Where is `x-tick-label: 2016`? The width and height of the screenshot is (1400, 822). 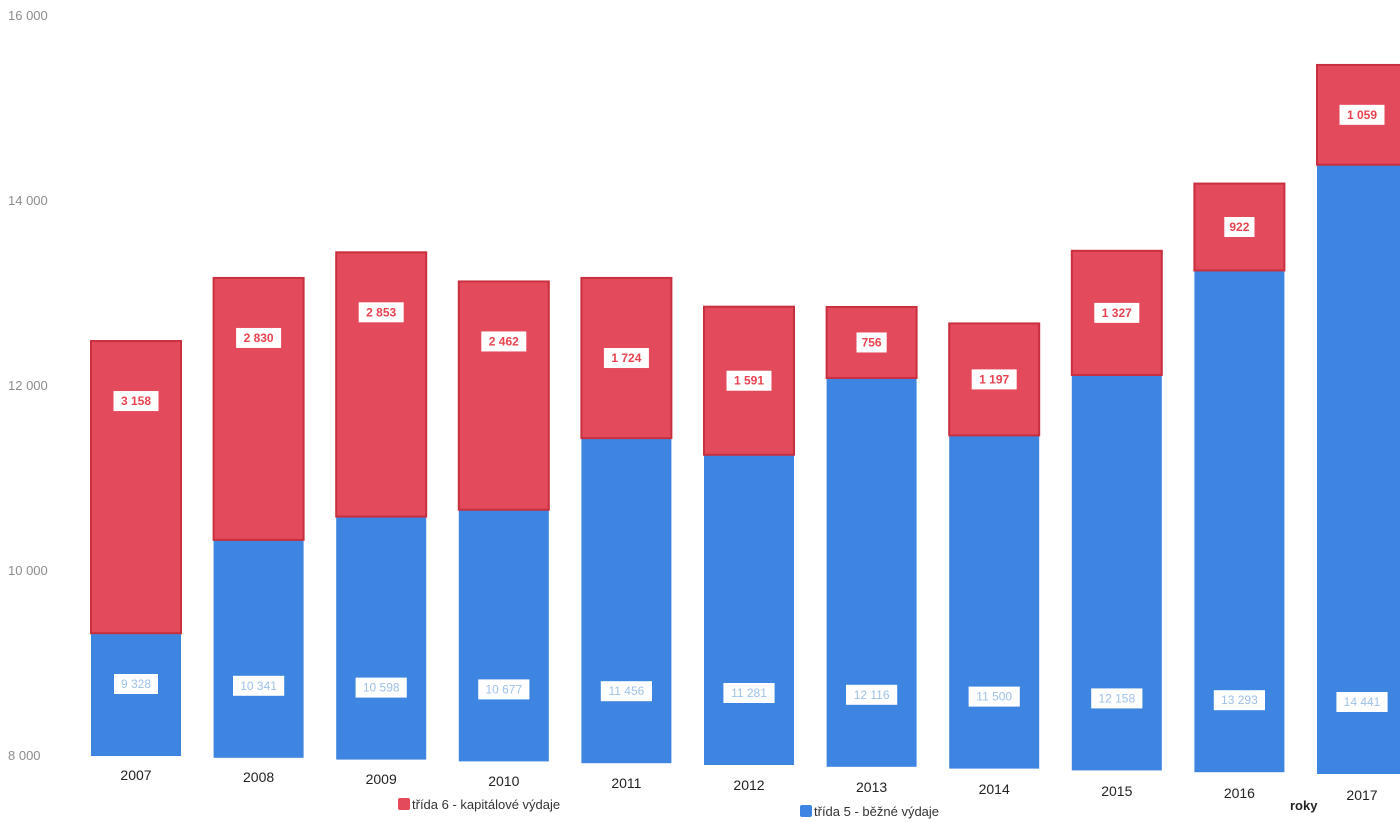
x-tick-label: 2016 is located at coordinates (1239, 793).